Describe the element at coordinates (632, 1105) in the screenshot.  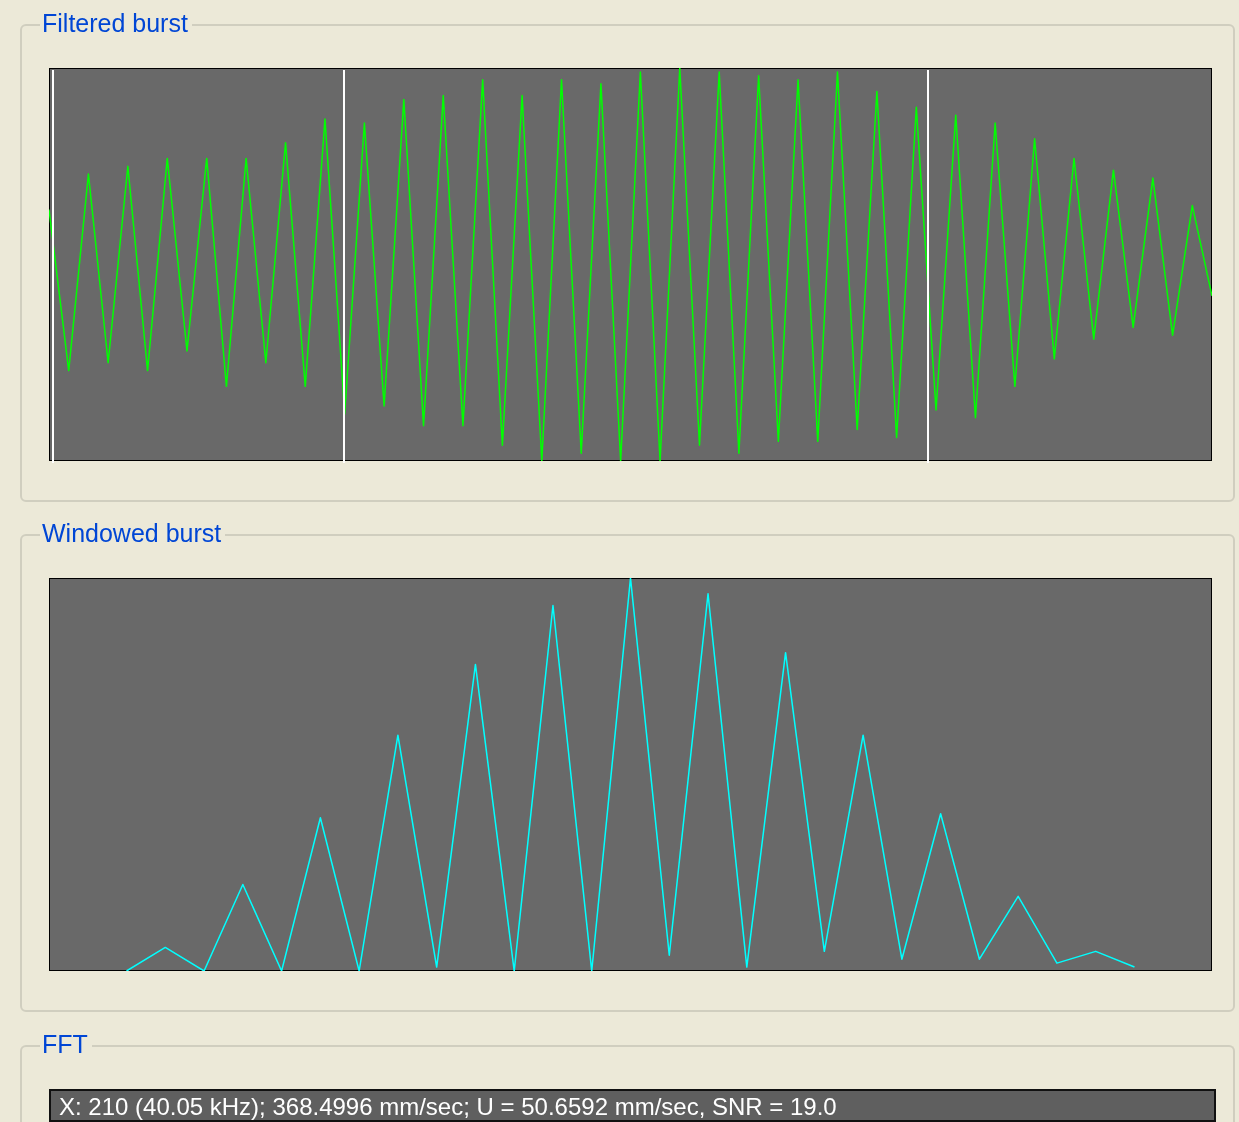
I see `text: X: 210 (40.05 kHz); 368.4996 mm/sec; U = 50.6592 mm/sec, SNR = 19.0` at that location.